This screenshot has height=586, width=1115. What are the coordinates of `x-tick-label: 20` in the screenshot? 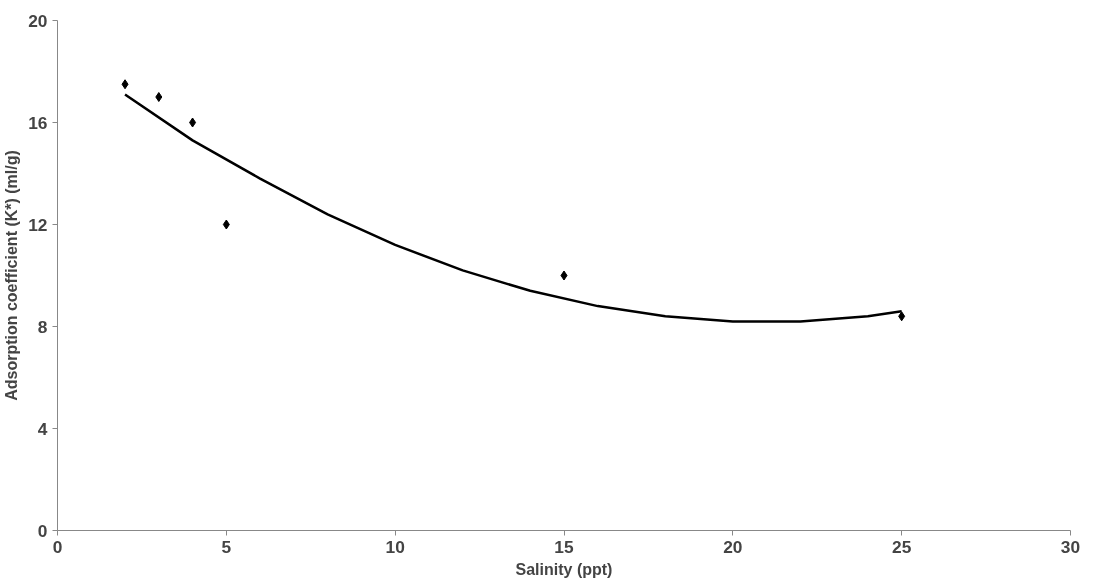 It's located at (733, 546).